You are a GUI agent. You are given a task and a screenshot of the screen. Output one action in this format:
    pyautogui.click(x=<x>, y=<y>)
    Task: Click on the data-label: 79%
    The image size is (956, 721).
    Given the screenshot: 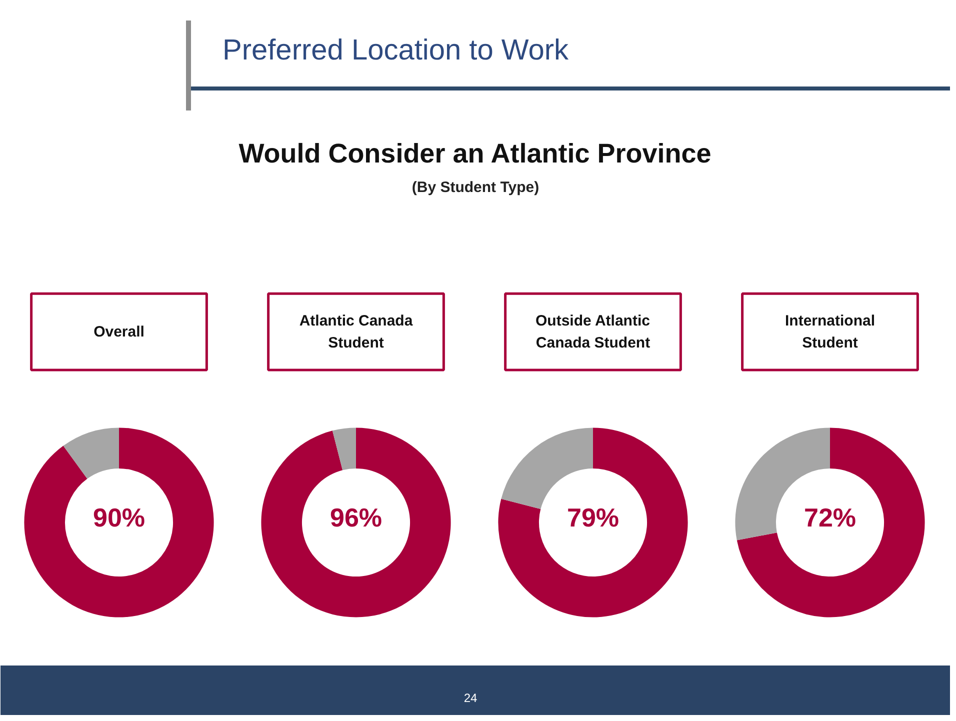 What is the action you would take?
    pyautogui.click(x=593, y=517)
    